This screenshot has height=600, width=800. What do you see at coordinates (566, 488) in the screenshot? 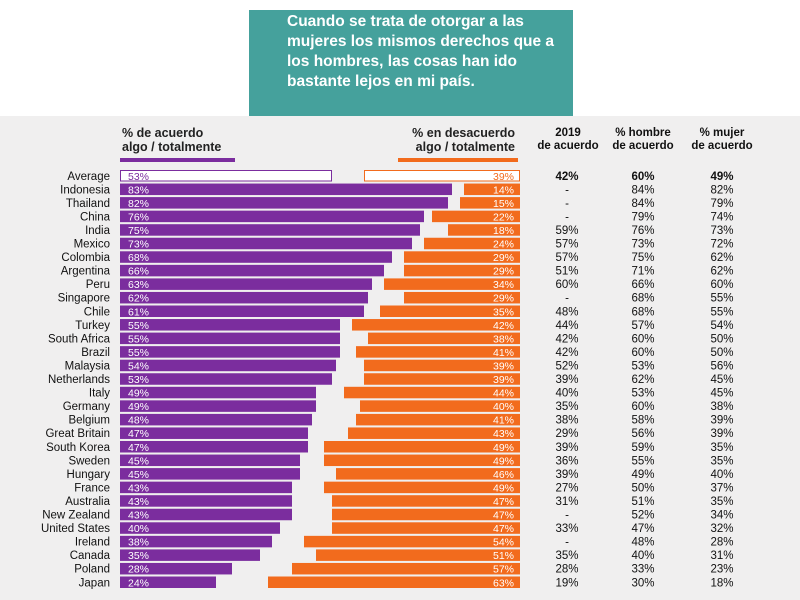
I see `y2019-value: 27%` at bounding box center [566, 488].